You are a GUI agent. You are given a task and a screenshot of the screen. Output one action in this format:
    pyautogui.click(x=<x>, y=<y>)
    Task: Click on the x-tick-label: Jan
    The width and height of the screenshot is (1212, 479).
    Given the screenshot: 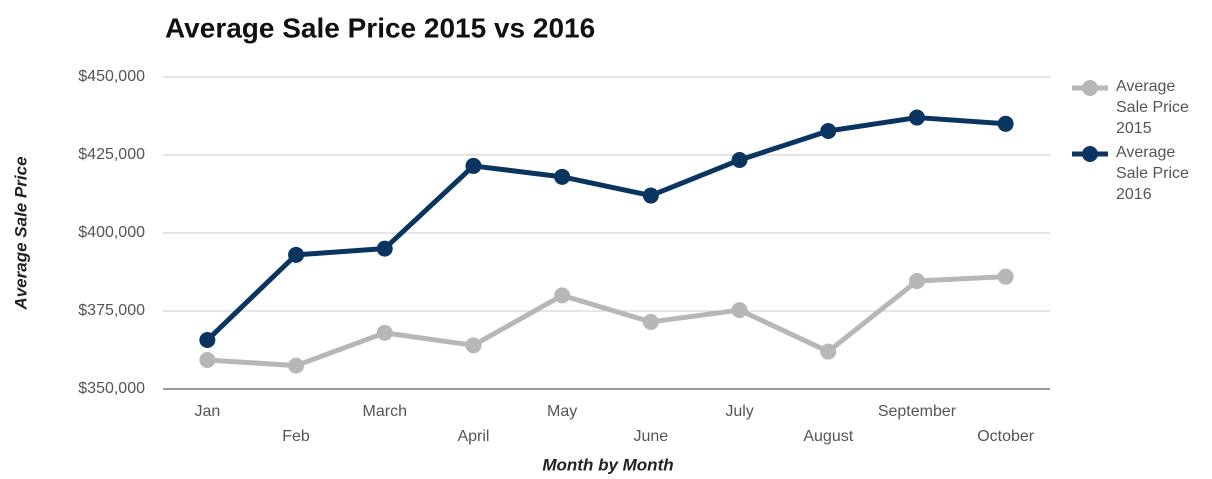 What is the action you would take?
    pyautogui.click(x=207, y=411)
    